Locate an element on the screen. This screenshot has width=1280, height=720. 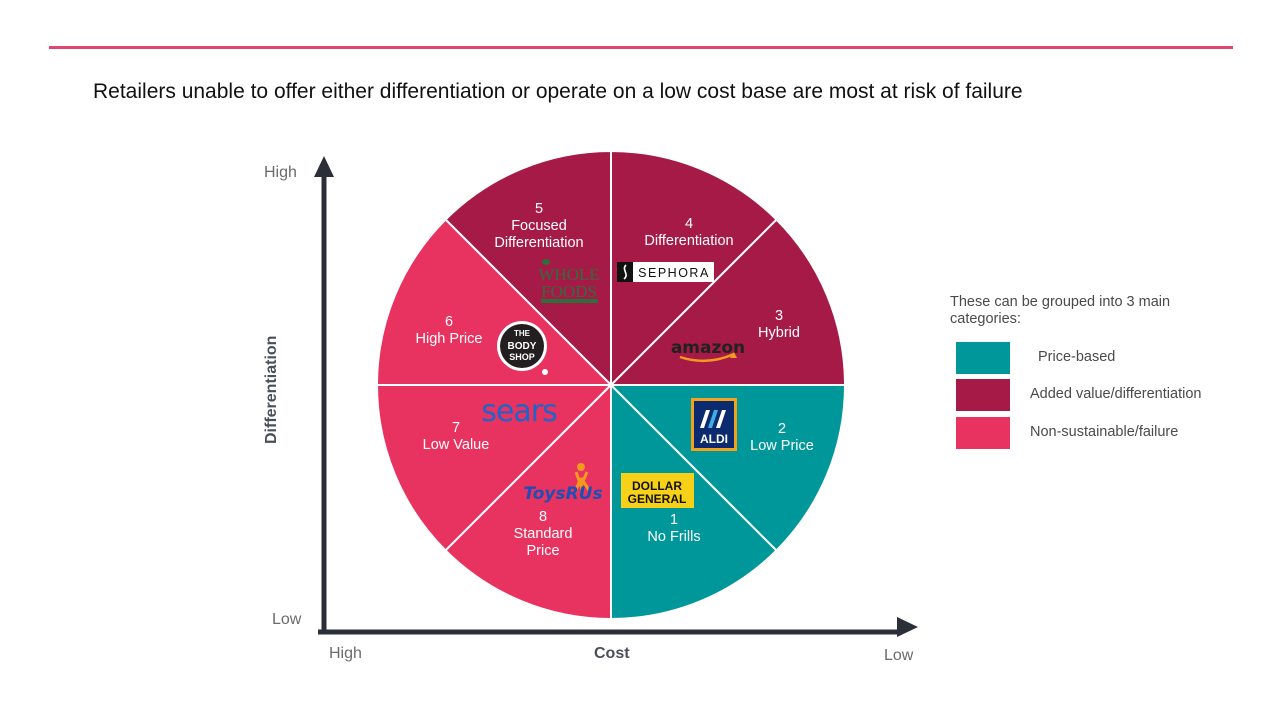
svg-text: GENERAL is located at coordinates (657, 499).